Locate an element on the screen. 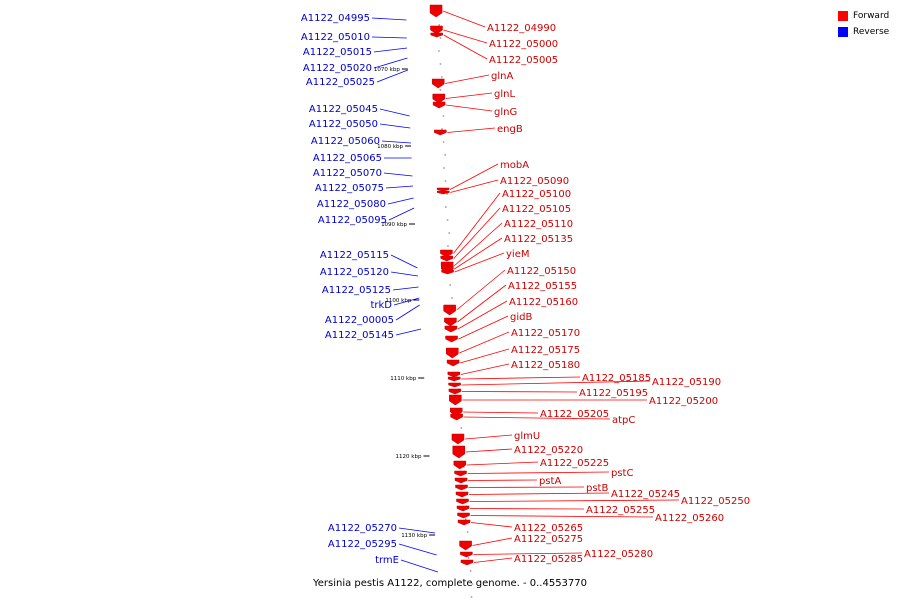  forward-gene-label: A1122_05005 is located at coordinates (523, 60).